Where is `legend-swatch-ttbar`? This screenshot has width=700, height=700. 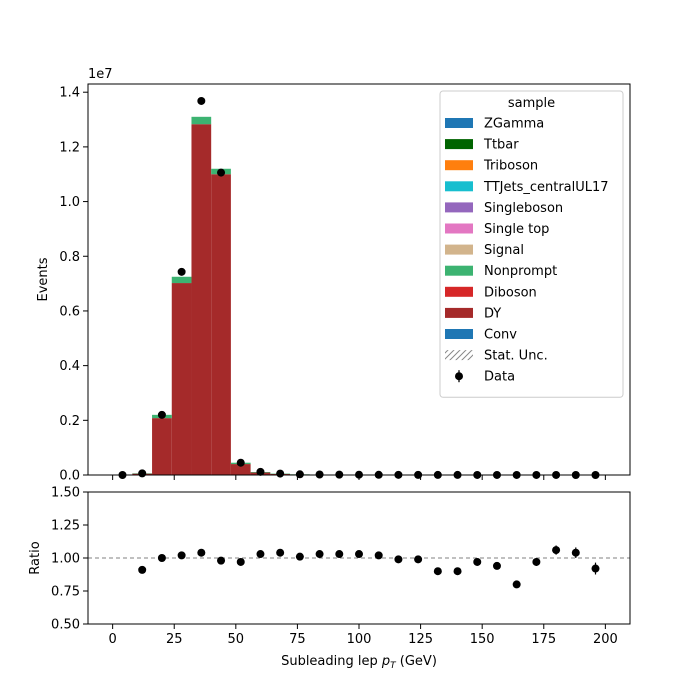 legend-swatch-ttbar is located at coordinates (459, 144).